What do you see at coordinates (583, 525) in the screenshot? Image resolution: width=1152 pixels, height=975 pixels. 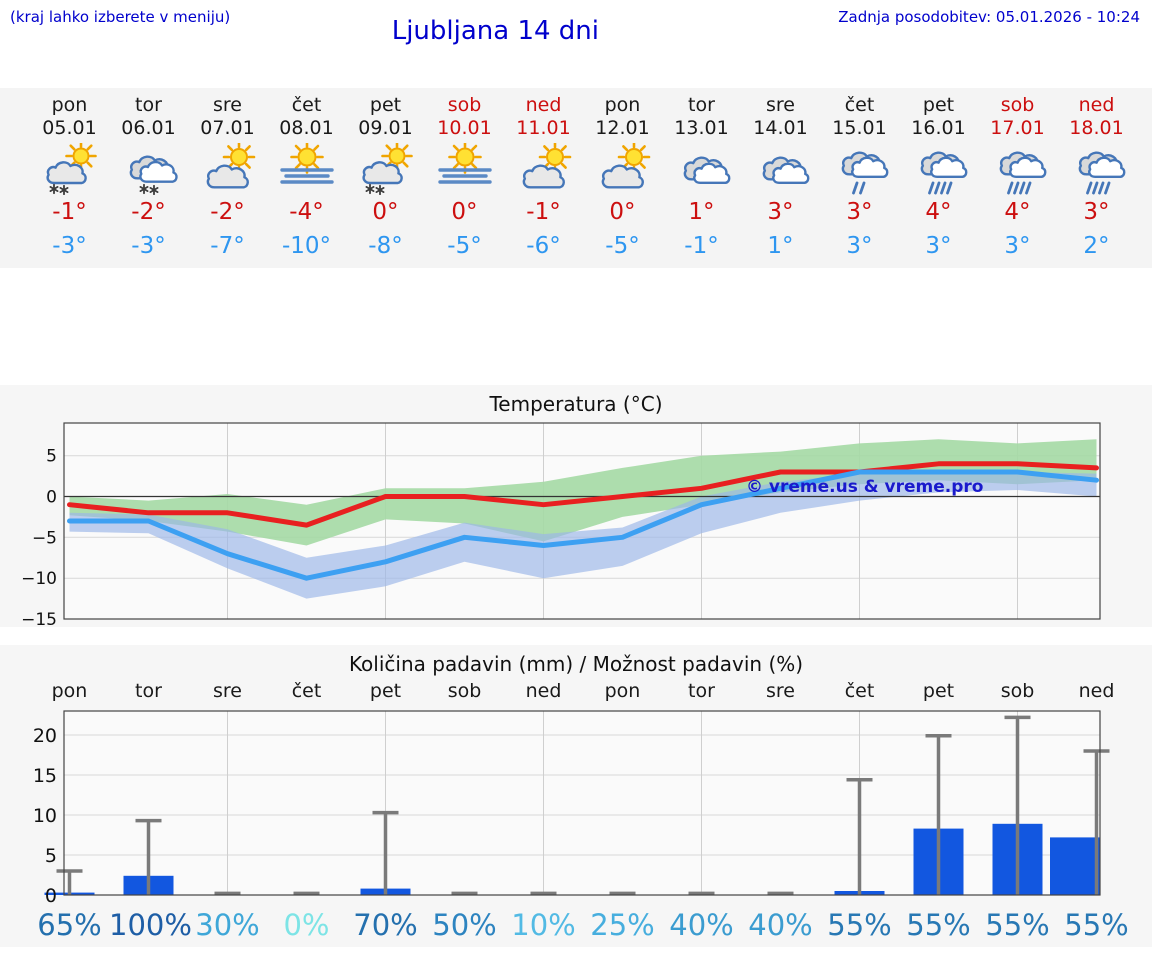 I see `low-temp-line` at bounding box center [583, 525].